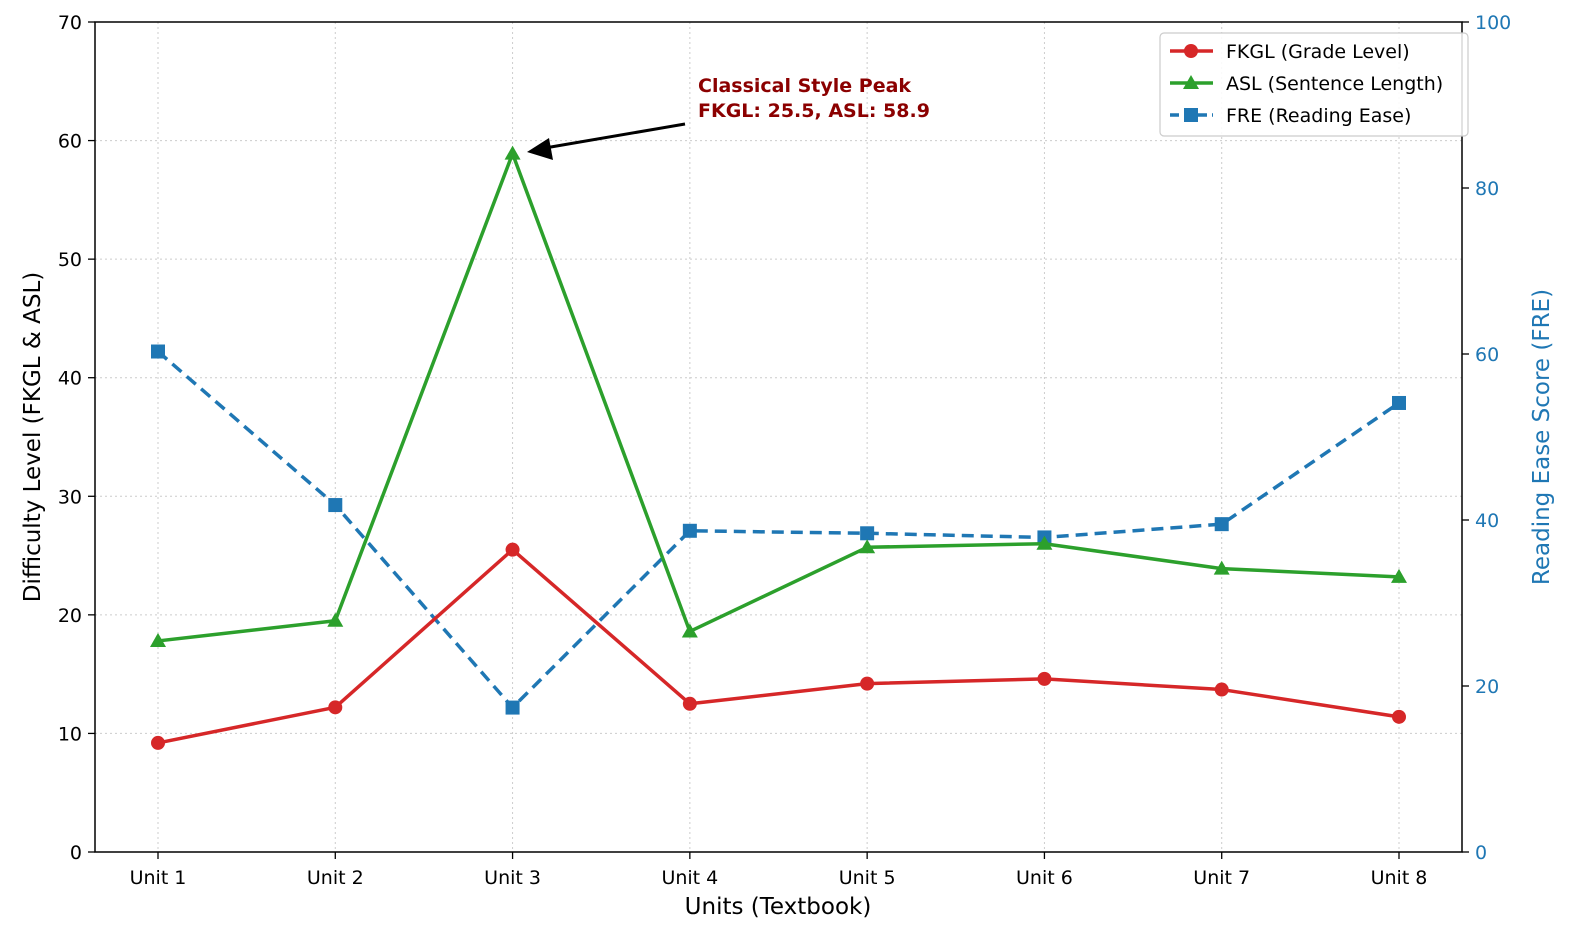 The height and width of the screenshot is (933, 1583). I want to click on x-tick-label: Unit 7, so click(1221, 878).